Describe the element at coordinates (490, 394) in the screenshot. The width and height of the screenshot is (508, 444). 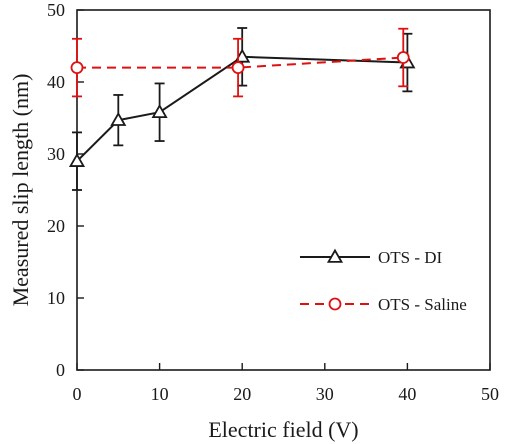
I see `x-tick-label: 50` at that location.